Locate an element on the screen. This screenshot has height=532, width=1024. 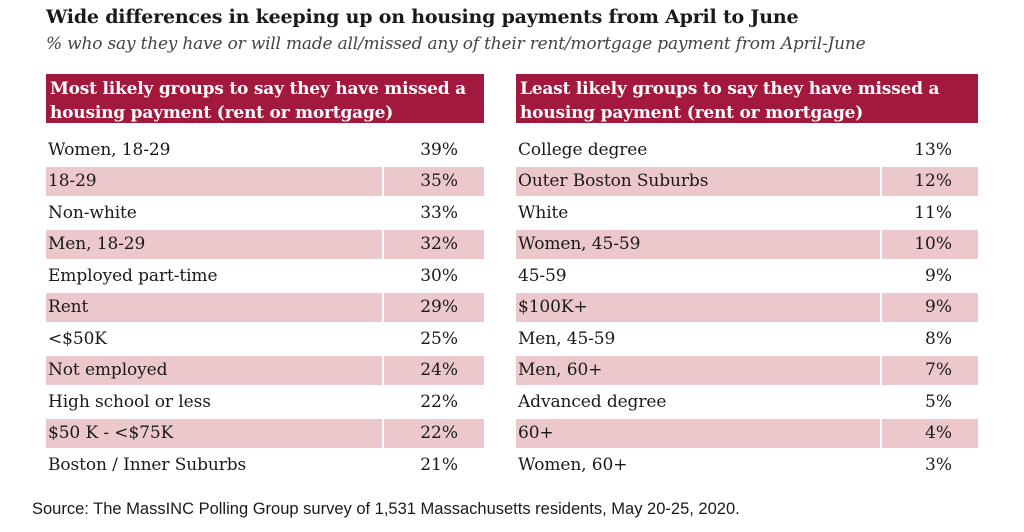
row-value: 12% is located at coordinates (929, 181).